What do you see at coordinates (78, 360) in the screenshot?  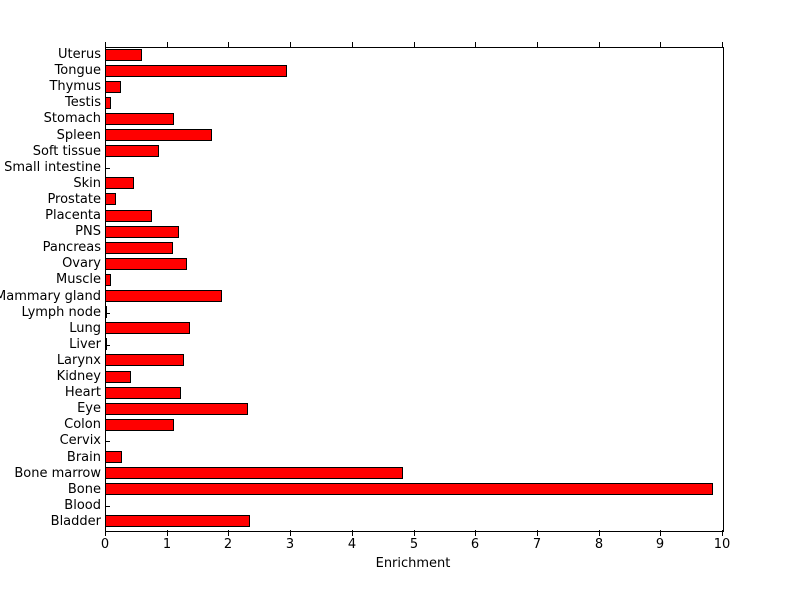 I see `y-label-larynx: Larynx` at bounding box center [78, 360].